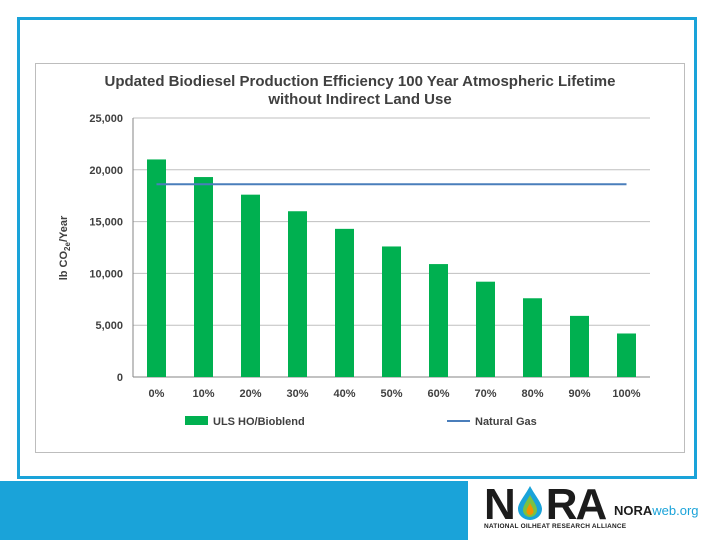 This screenshot has height=540, width=720. Describe the element at coordinates (633, 510) in the screenshot. I see `logo-site-bold: NORA` at that location.